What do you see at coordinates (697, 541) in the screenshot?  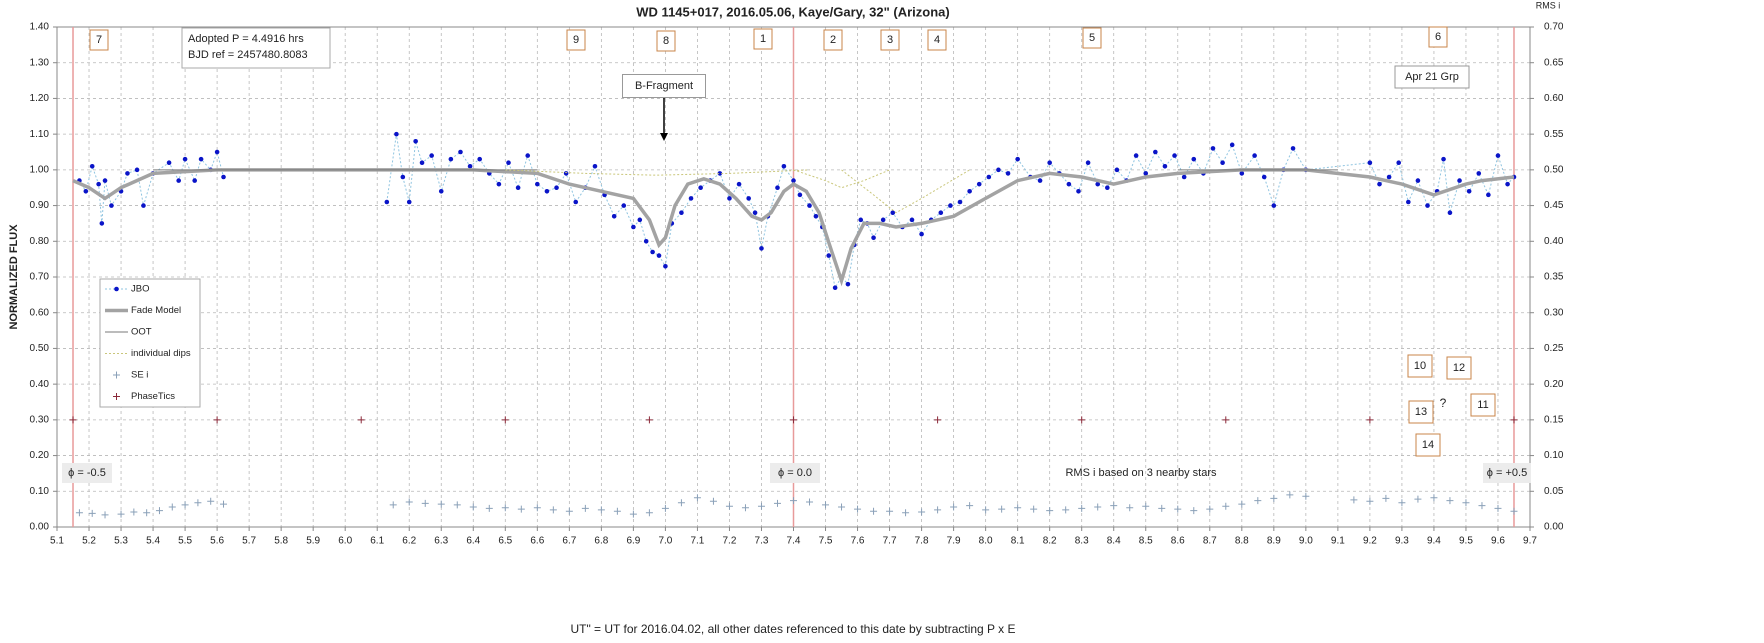 I see `x-tick-label: 7.1` at bounding box center [697, 541].